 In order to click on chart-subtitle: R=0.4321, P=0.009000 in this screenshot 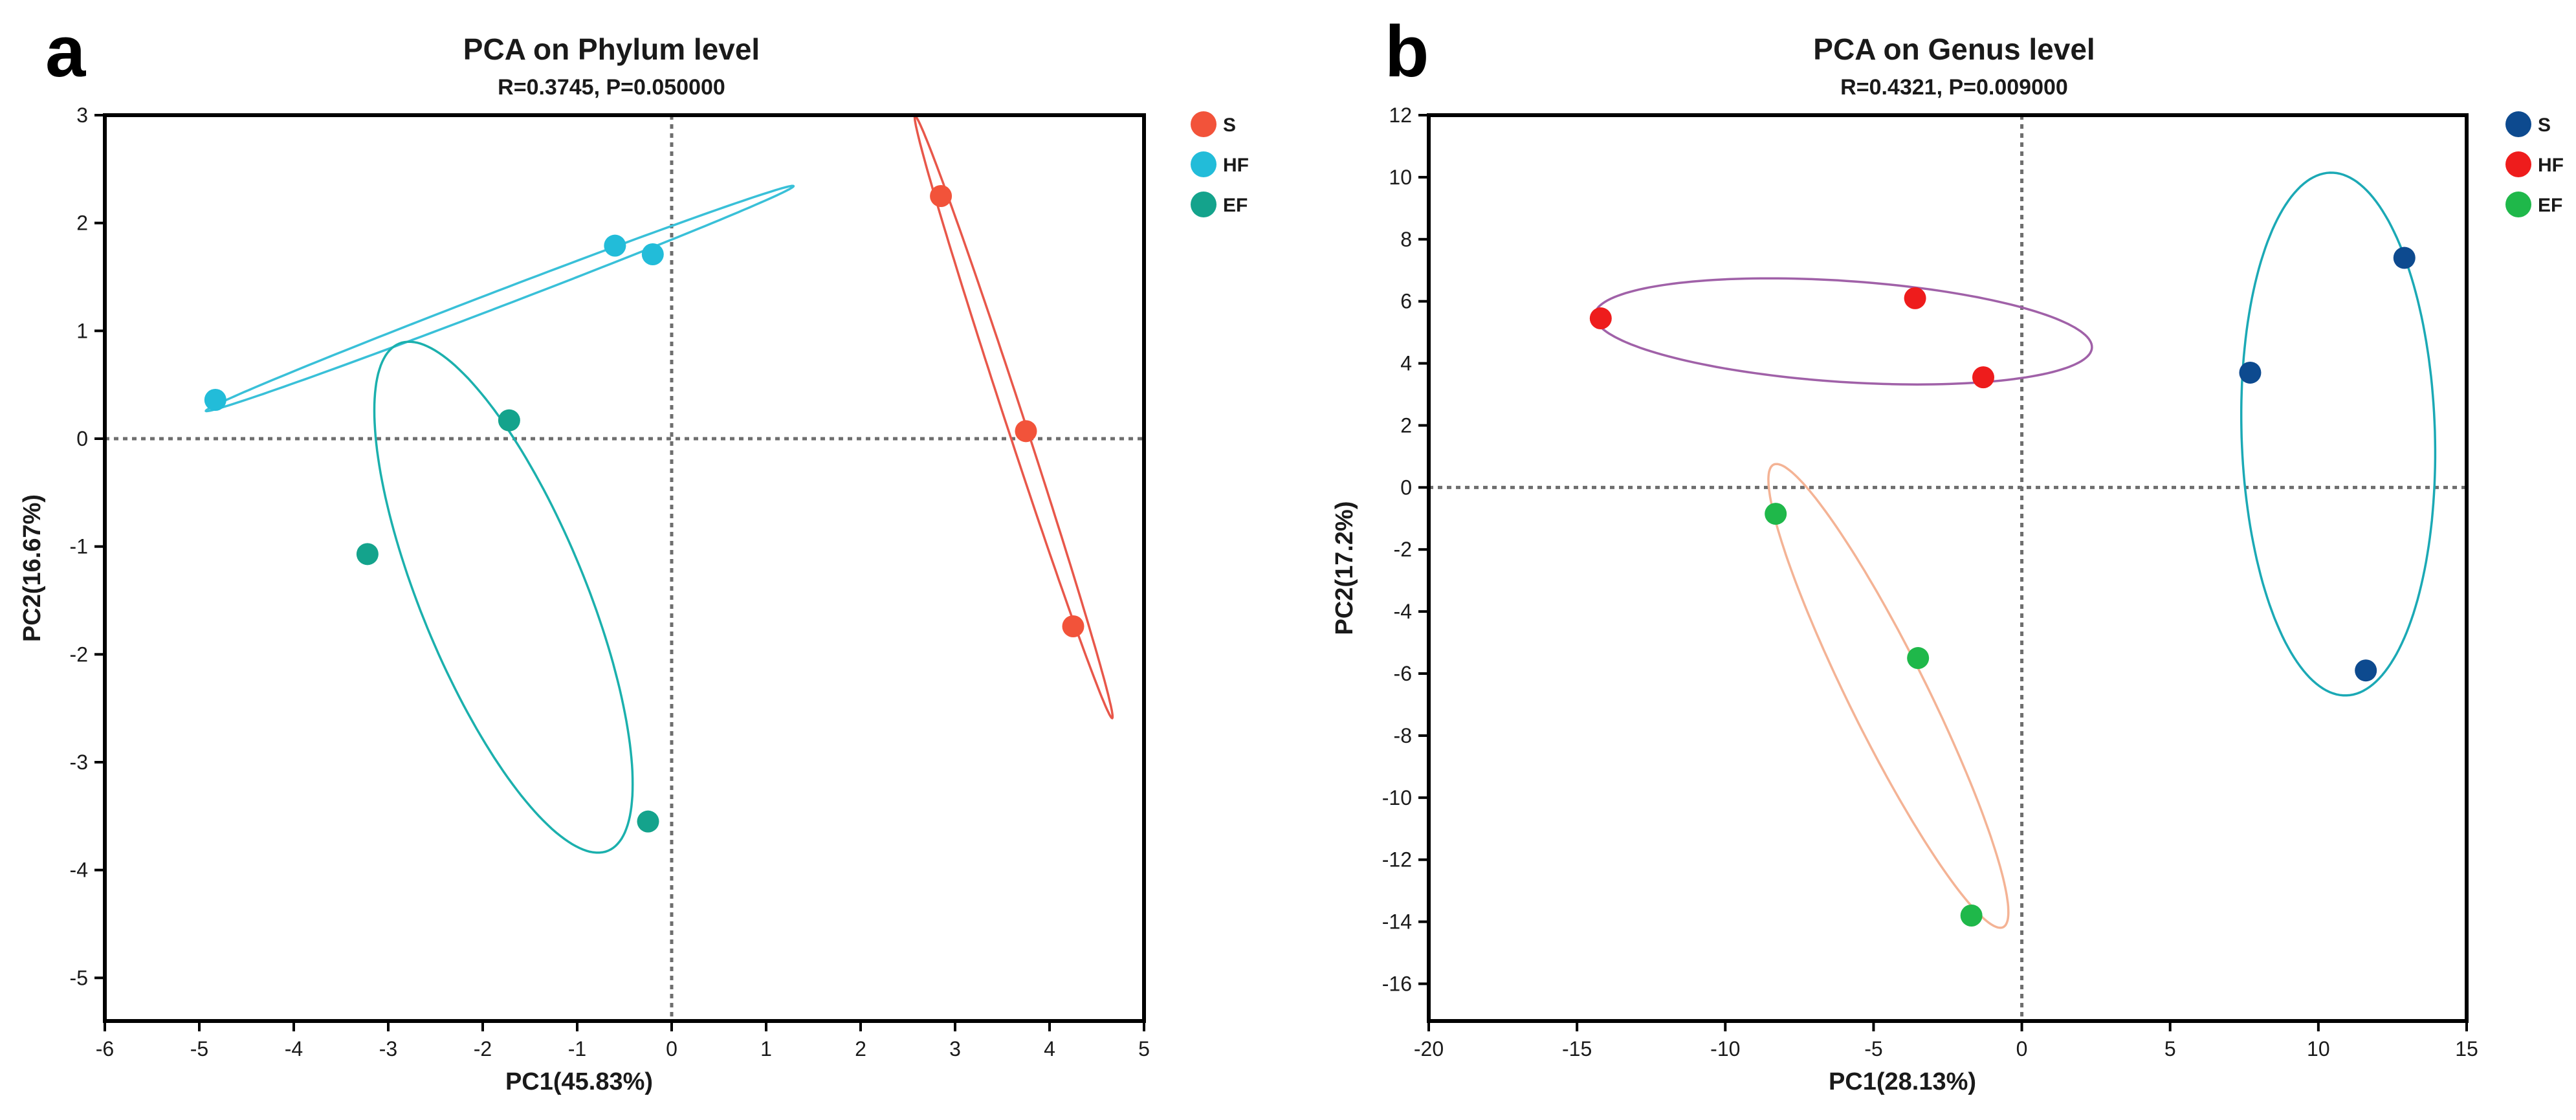, I will do `click(1954, 88)`.